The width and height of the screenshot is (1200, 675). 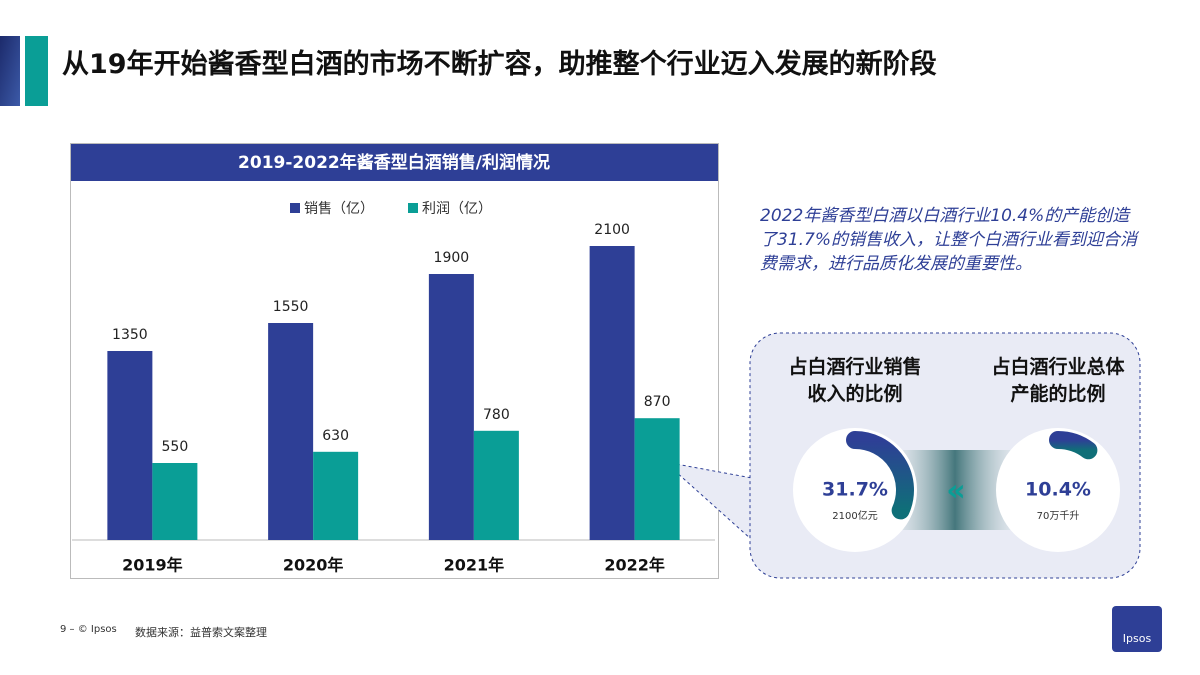 What do you see at coordinates (152, 565) in the screenshot?
I see `x-tick-label: 2019年` at bounding box center [152, 565].